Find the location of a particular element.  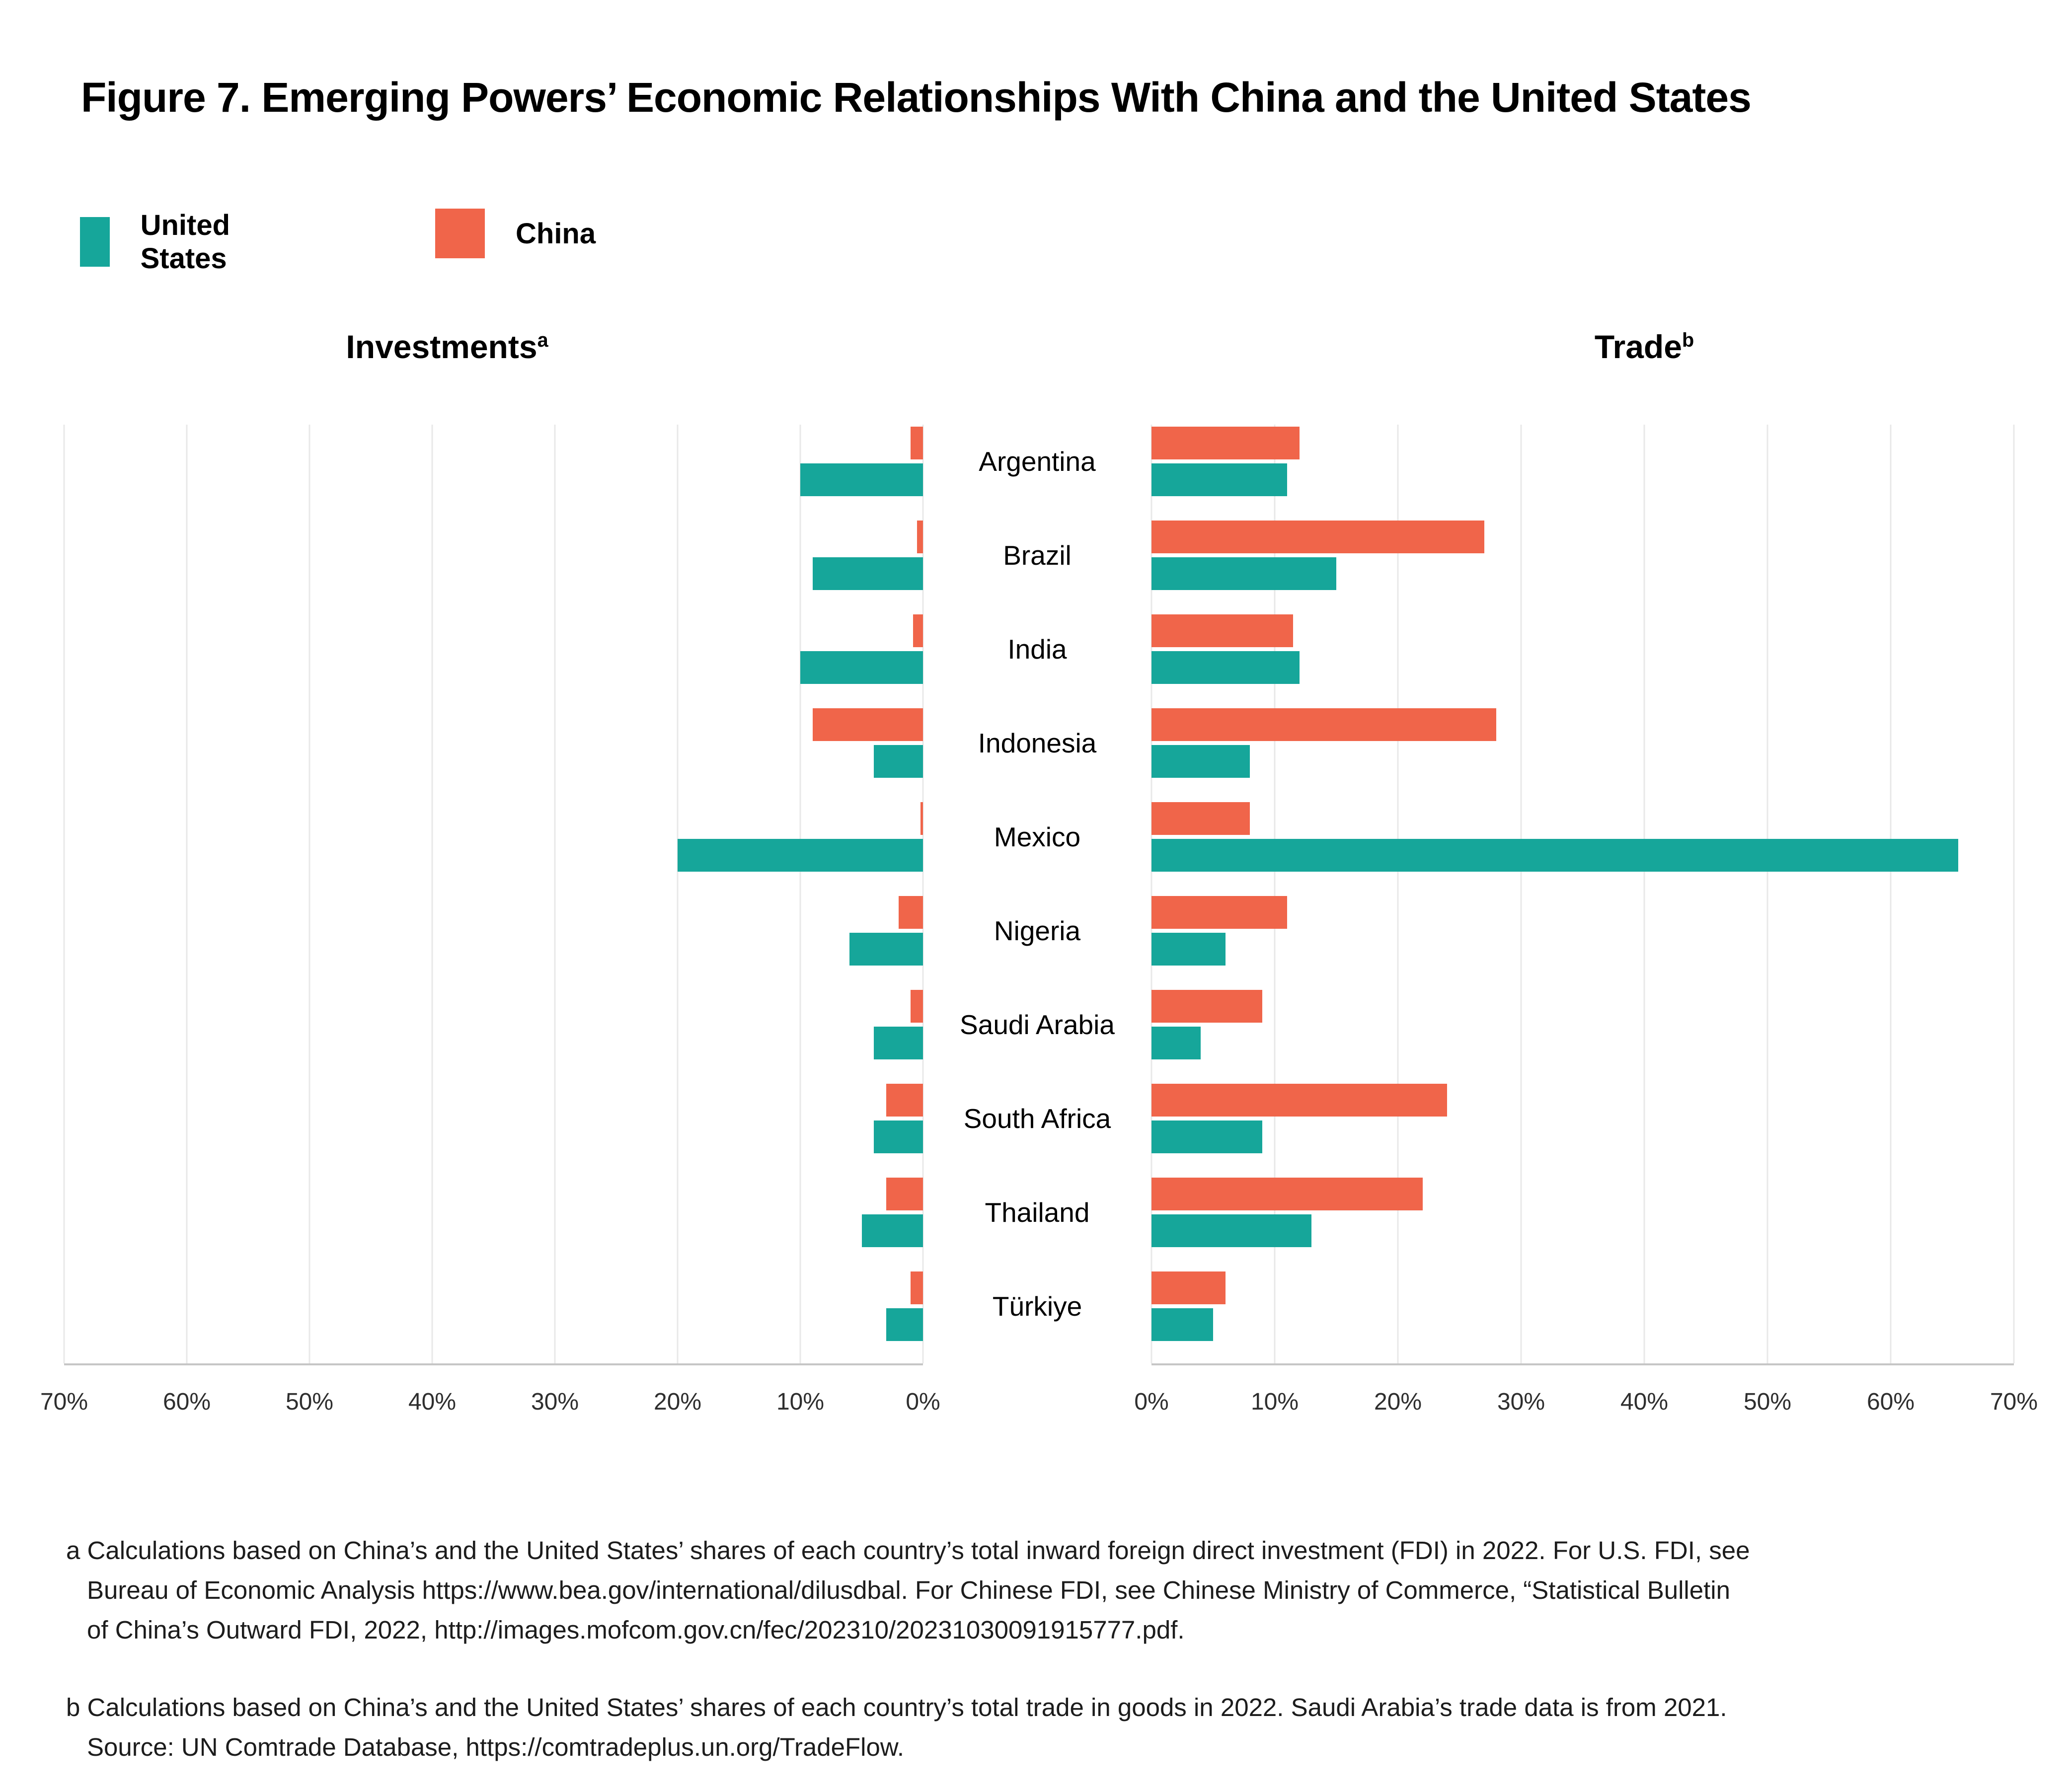

country-label: Nigeria is located at coordinates (1037, 931).